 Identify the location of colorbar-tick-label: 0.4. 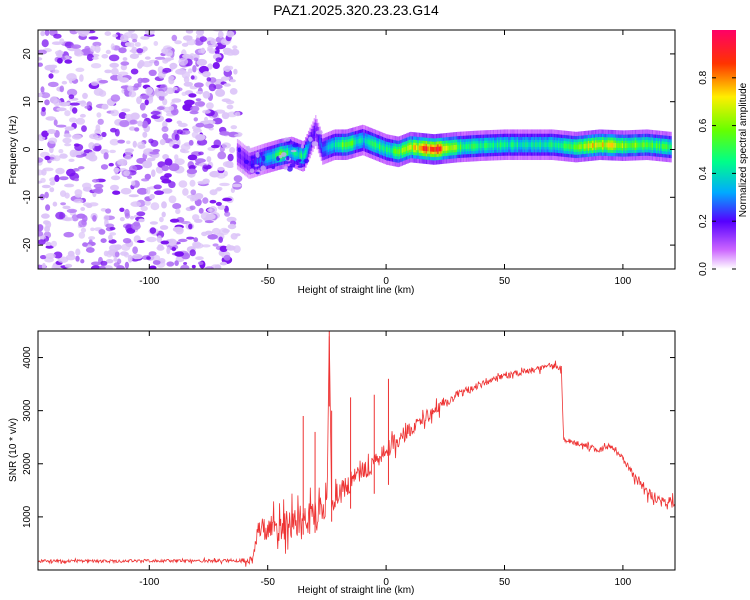
(703, 173).